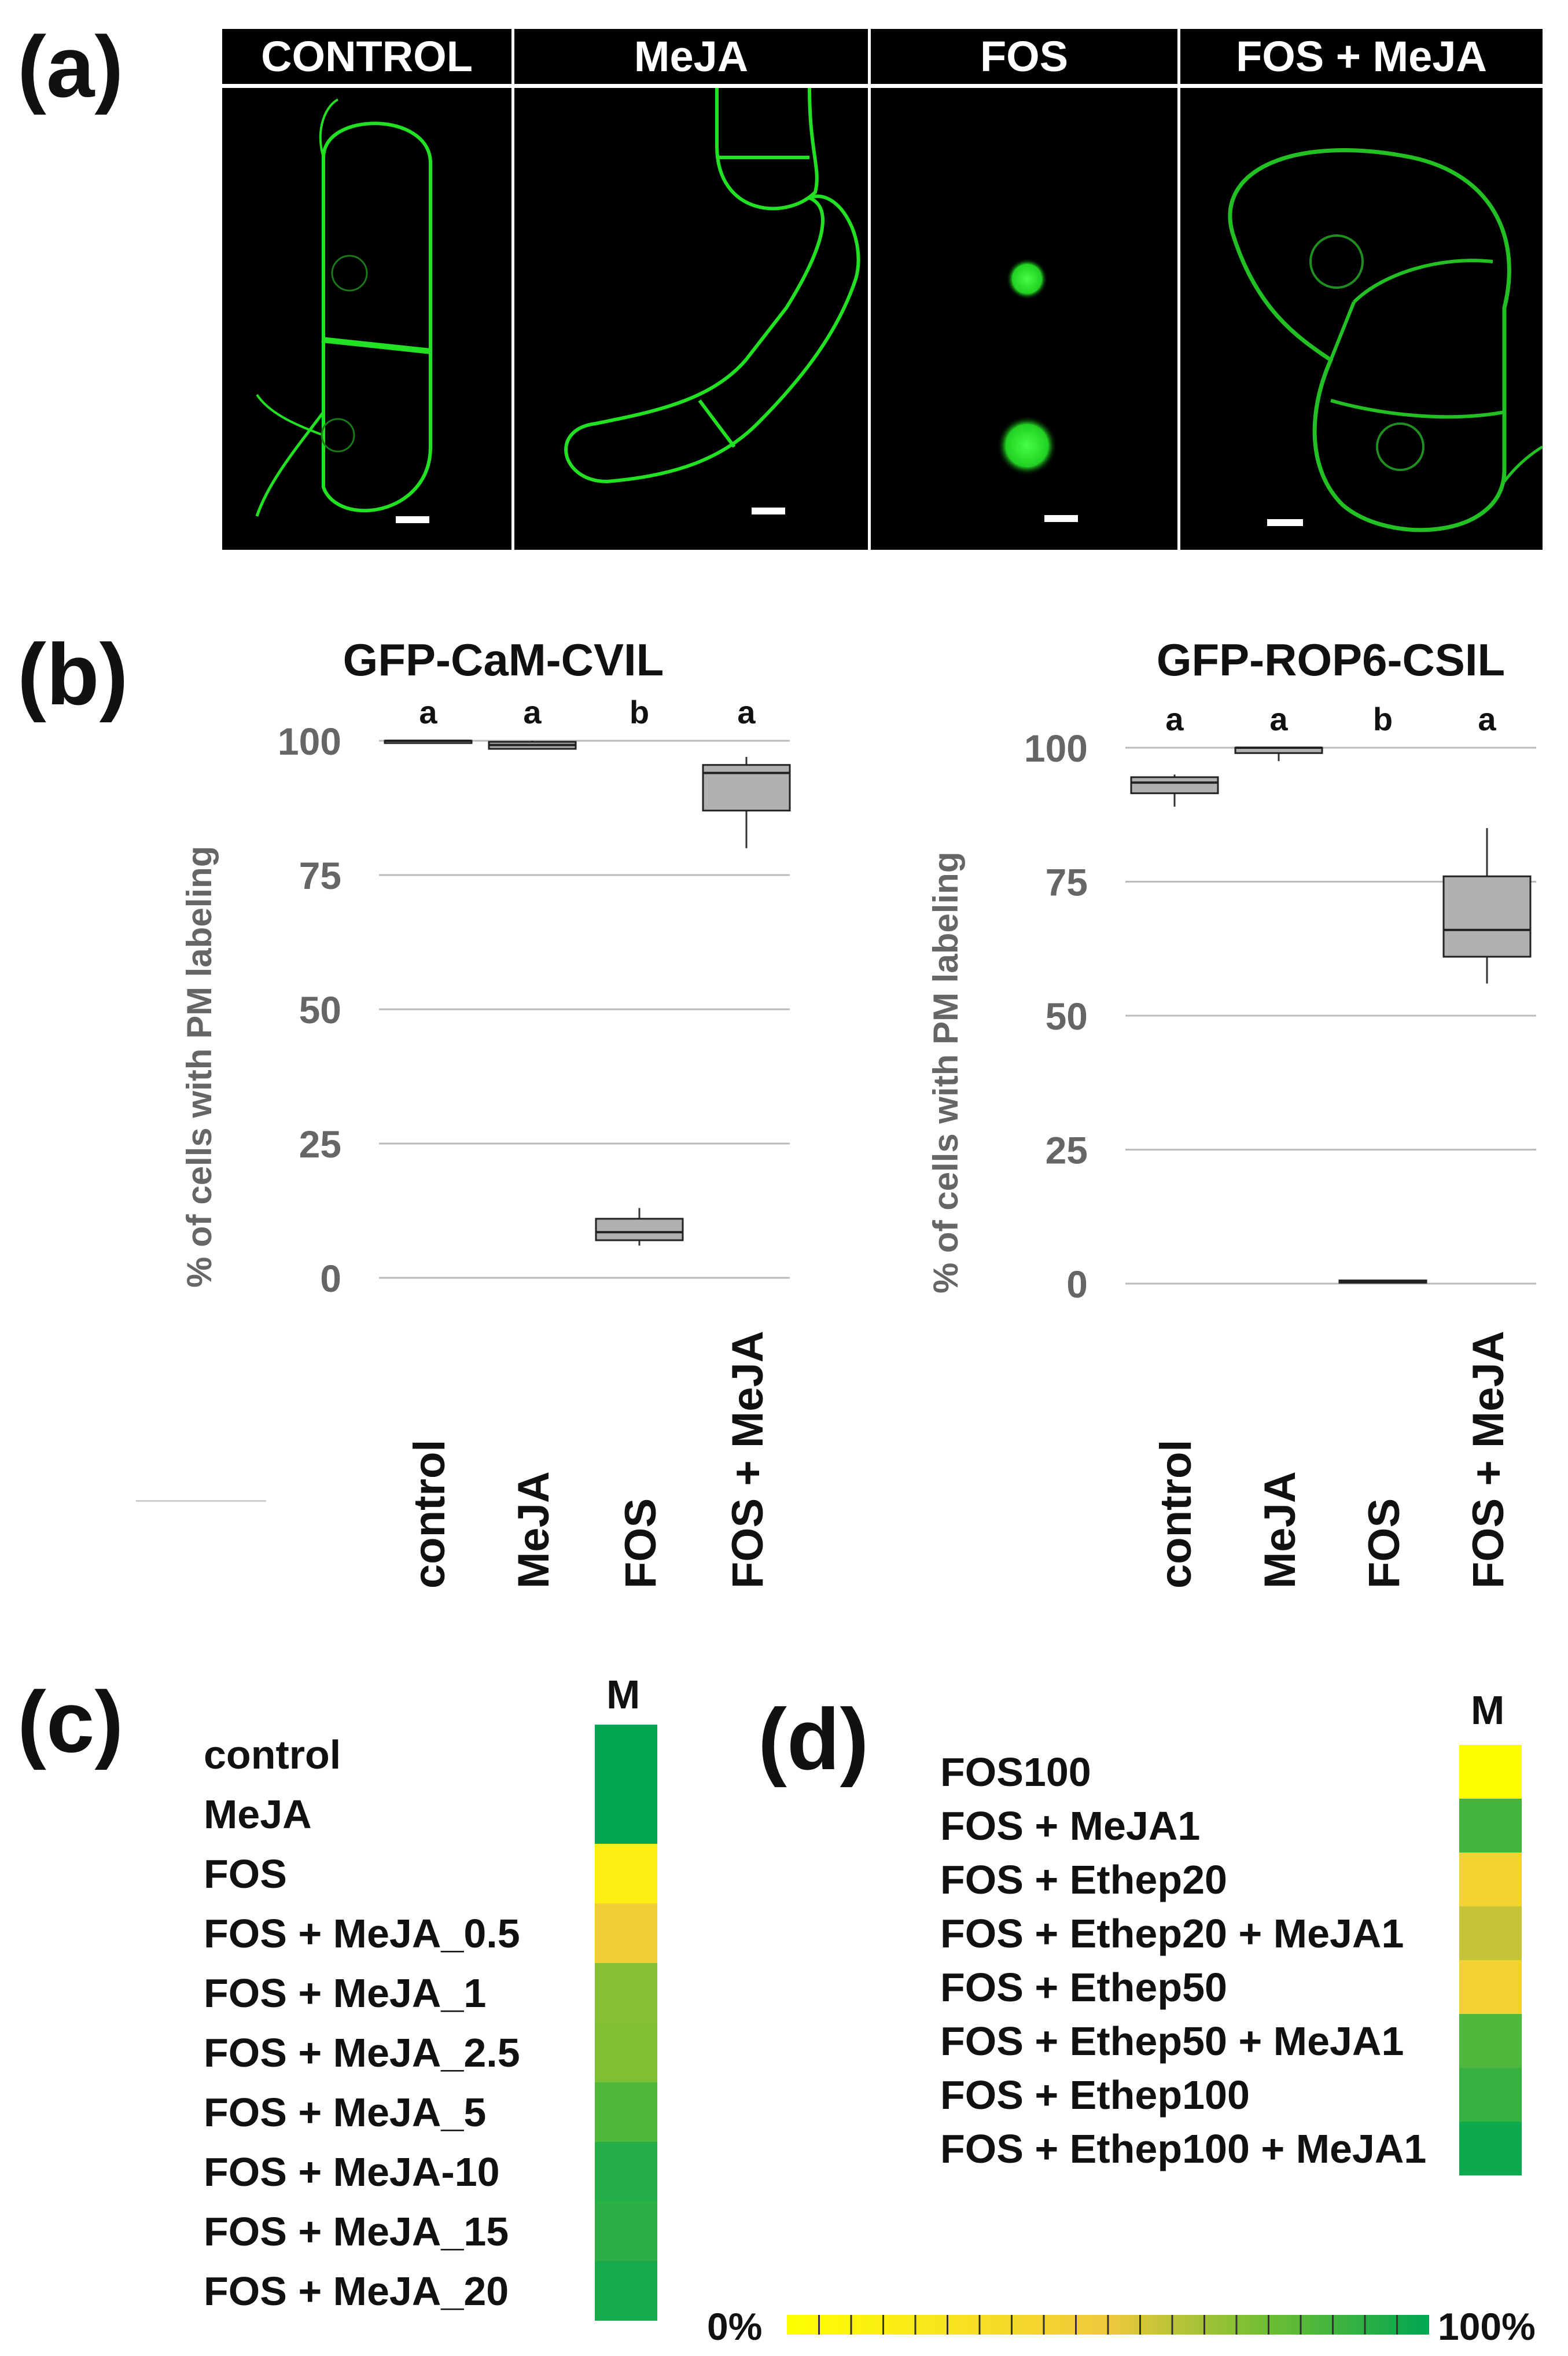  I want to click on significance-letter-cam-3: a, so click(747, 712).